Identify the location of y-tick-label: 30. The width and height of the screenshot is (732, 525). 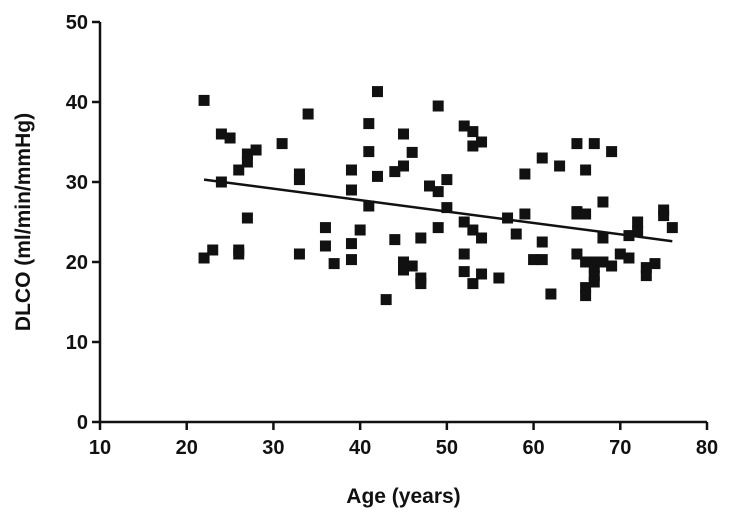
(77, 183).